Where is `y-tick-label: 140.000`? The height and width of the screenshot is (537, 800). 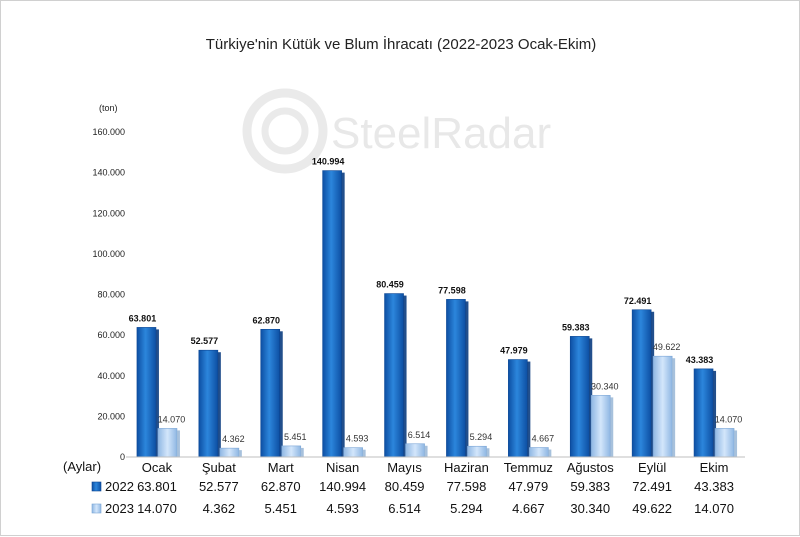
y-tick-label: 140.000 is located at coordinates (108, 173).